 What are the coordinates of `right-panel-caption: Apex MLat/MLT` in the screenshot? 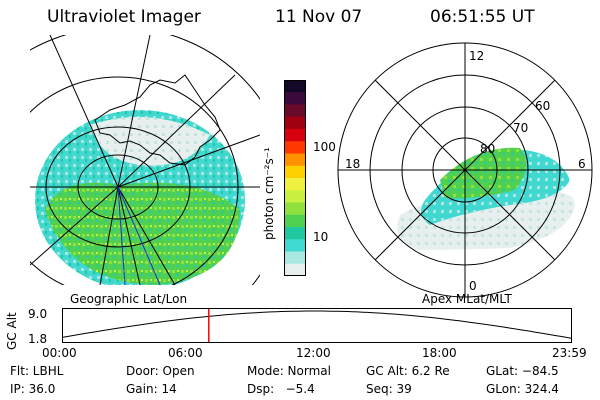 It's located at (467, 299).